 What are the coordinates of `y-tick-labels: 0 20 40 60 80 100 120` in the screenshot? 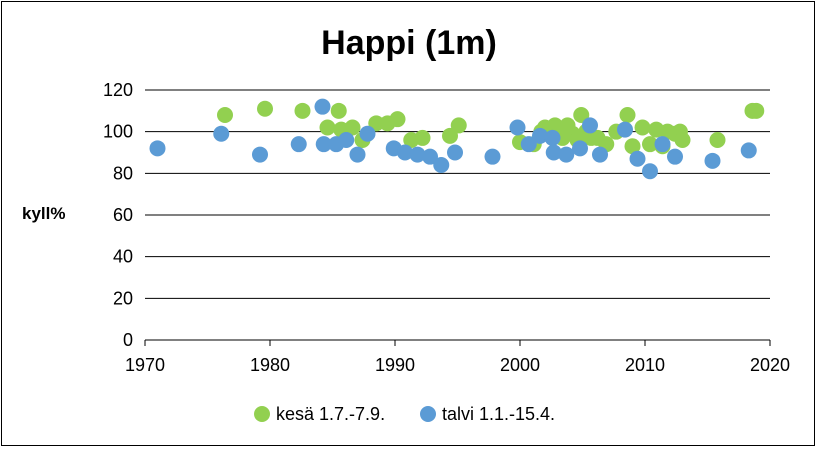 It's located at (118, 215).